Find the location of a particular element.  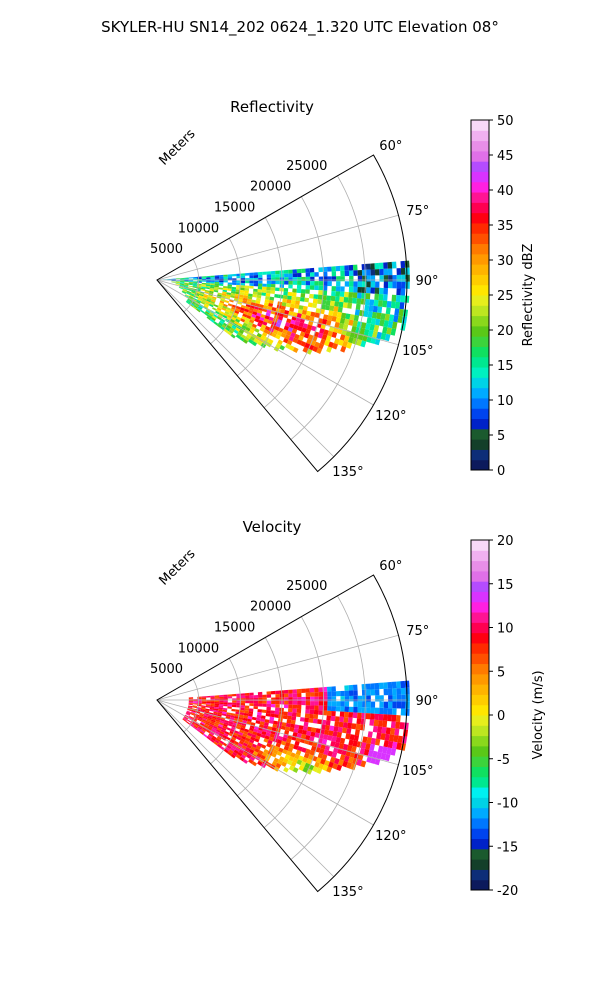

reflectivity-colorbar-tick-label: 50 is located at coordinates (505, 121).